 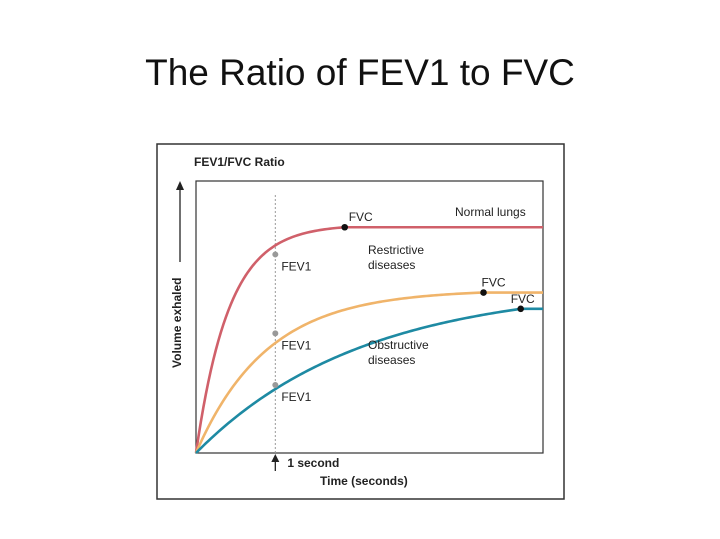 What do you see at coordinates (360, 72) in the screenshot?
I see `slide-title: The Ratio of FEV1 to FVC` at bounding box center [360, 72].